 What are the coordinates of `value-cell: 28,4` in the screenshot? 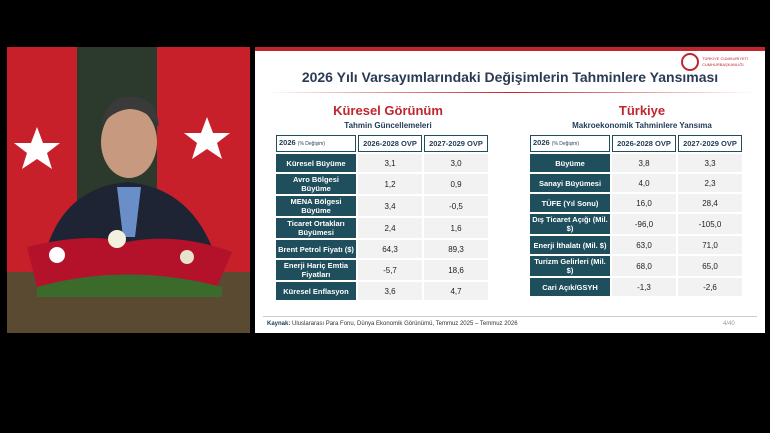 It's located at (710, 203).